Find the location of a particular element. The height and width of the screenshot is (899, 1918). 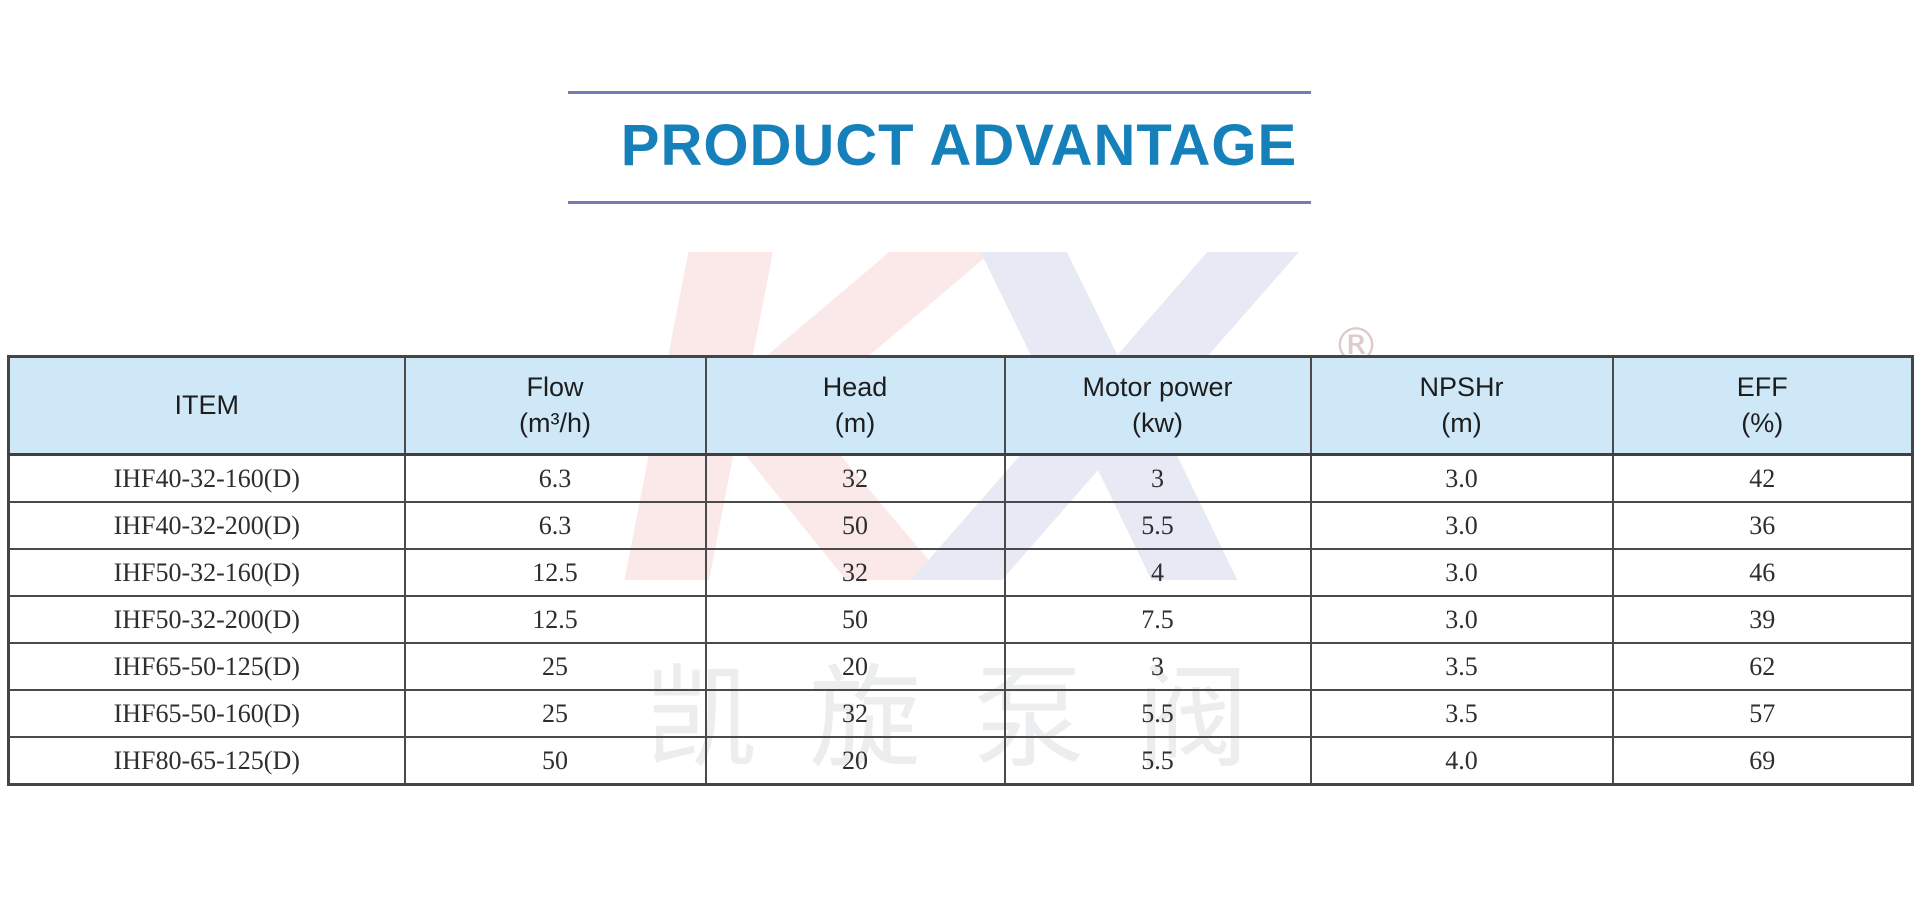

value-cell: 62 is located at coordinates (1762, 666).